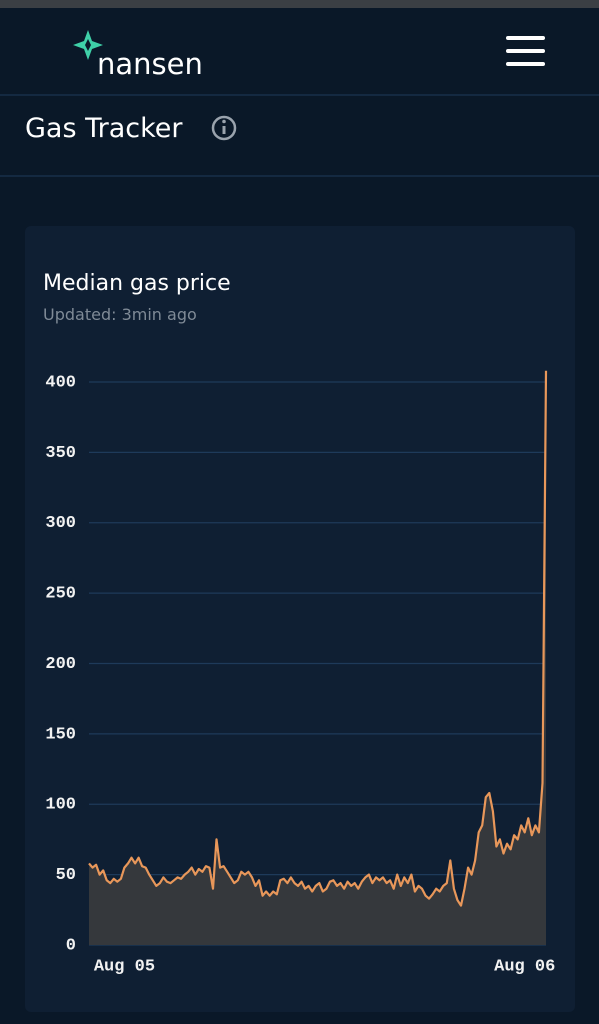 This screenshot has height=1024, width=599. What do you see at coordinates (60, 734) in the screenshot?
I see `y-tick-label: 150` at bounding box center [60, 734].